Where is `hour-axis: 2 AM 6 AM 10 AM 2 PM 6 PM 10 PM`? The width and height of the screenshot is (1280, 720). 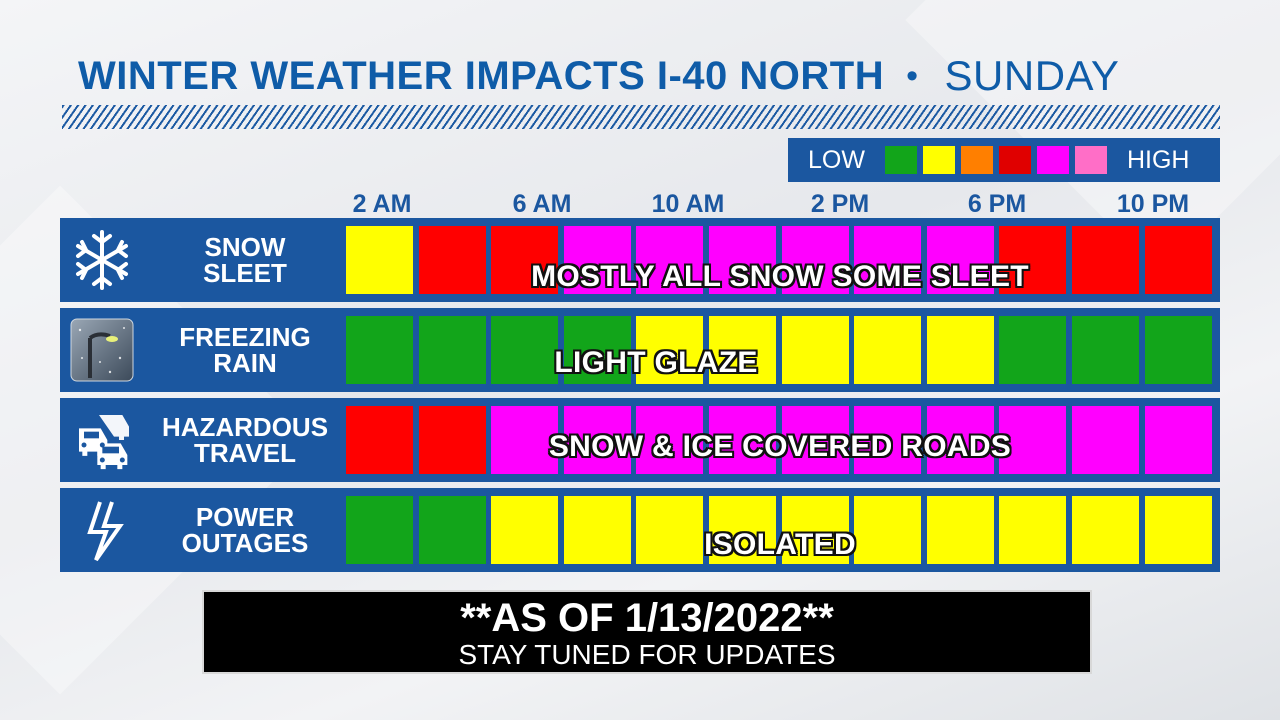 hour-axis: 2 AM 6 AM 10 AM 2 PM 6 PM 10 PM is located at coordinates (640, 205).